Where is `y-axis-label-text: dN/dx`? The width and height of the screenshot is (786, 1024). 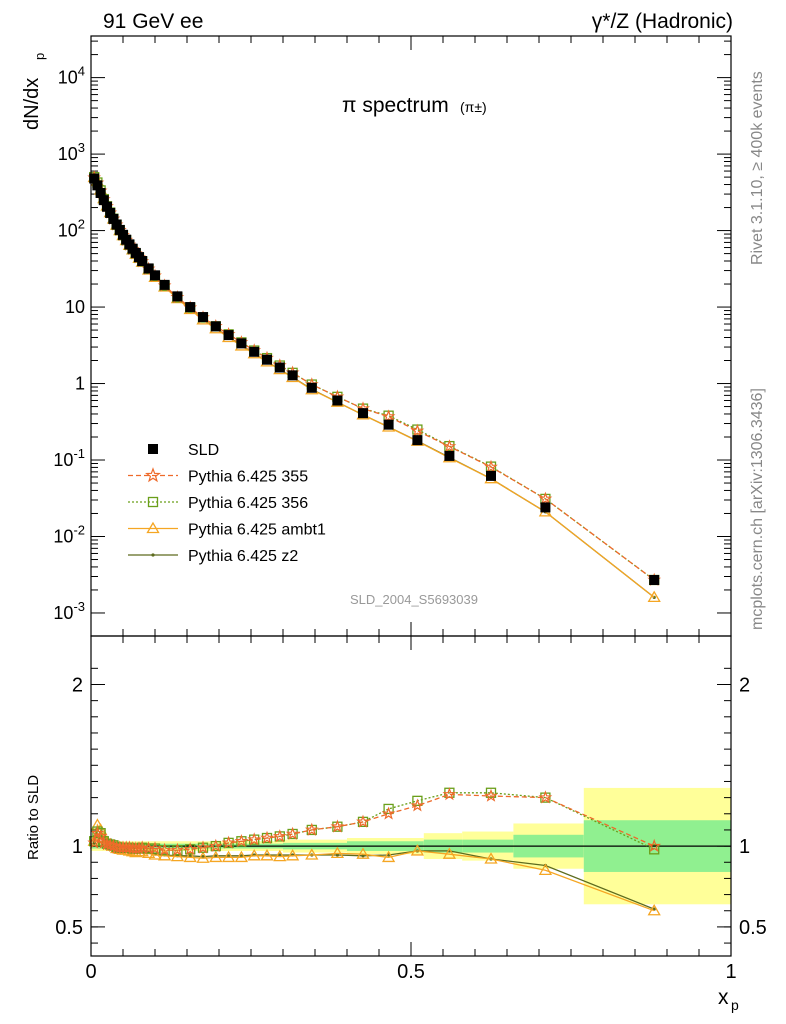 y-axis-label-text: dN/dx is located at coordinates (32, 104).